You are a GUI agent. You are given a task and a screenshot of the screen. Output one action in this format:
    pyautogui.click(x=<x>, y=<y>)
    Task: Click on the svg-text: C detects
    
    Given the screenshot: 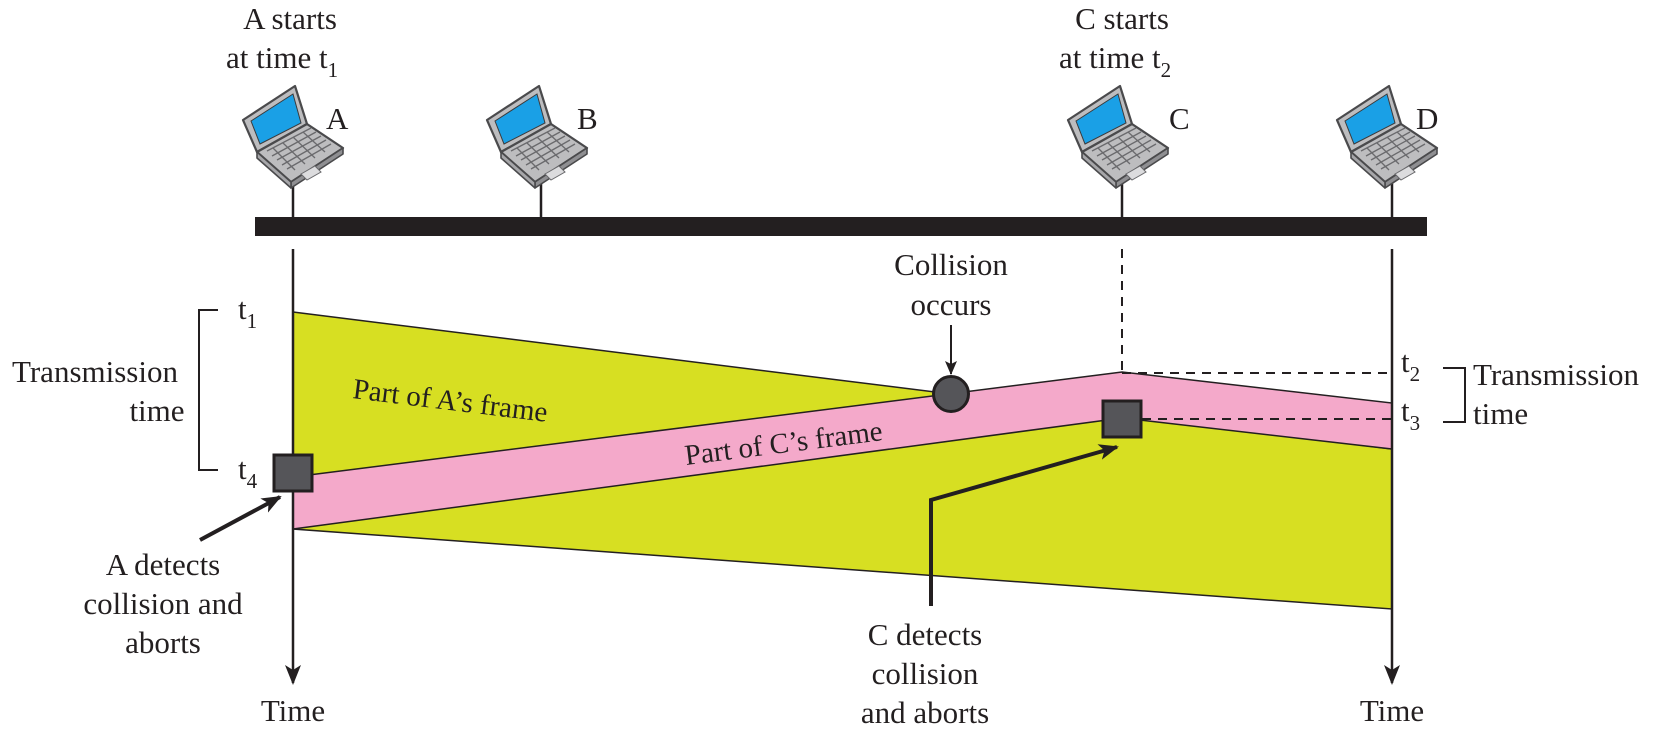 What is the action you would take?
    pyautogui.click(x=925, y=634)
    